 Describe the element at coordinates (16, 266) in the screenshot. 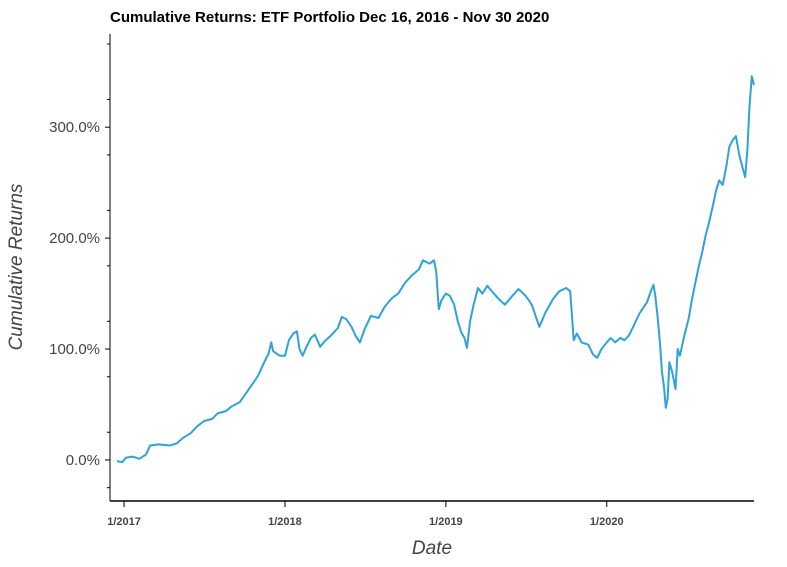

I see `y-axis-label: Cumulative Returns` at that location.